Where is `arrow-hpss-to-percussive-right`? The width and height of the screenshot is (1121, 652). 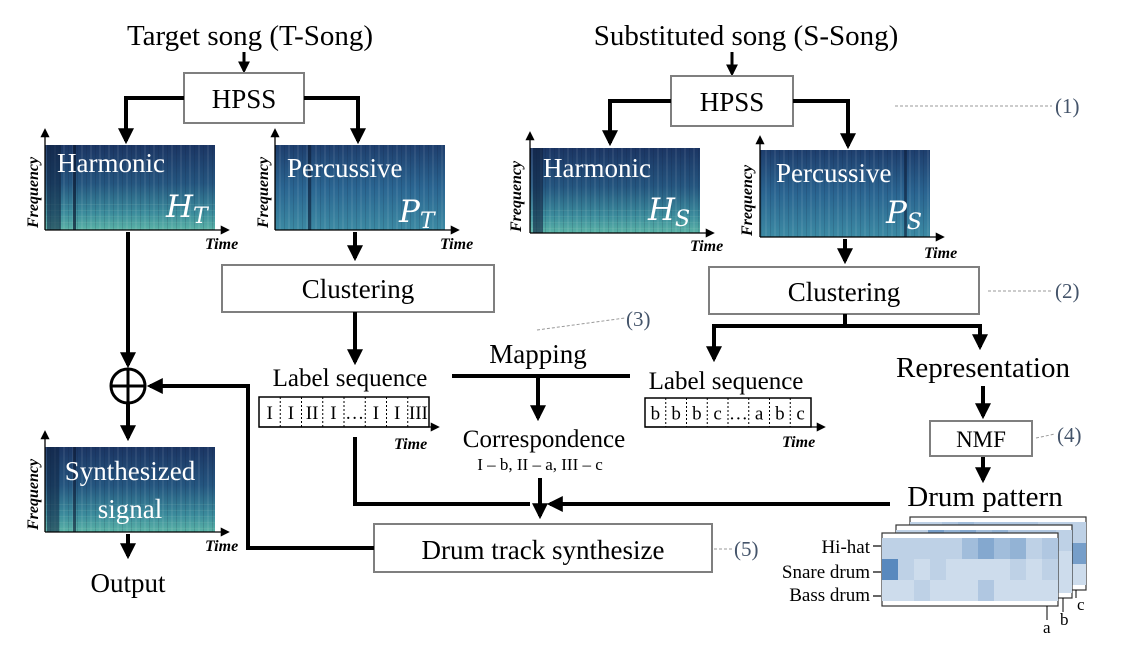
arrow-hpss-to-percussive-right is located at coordinates (824, 124).